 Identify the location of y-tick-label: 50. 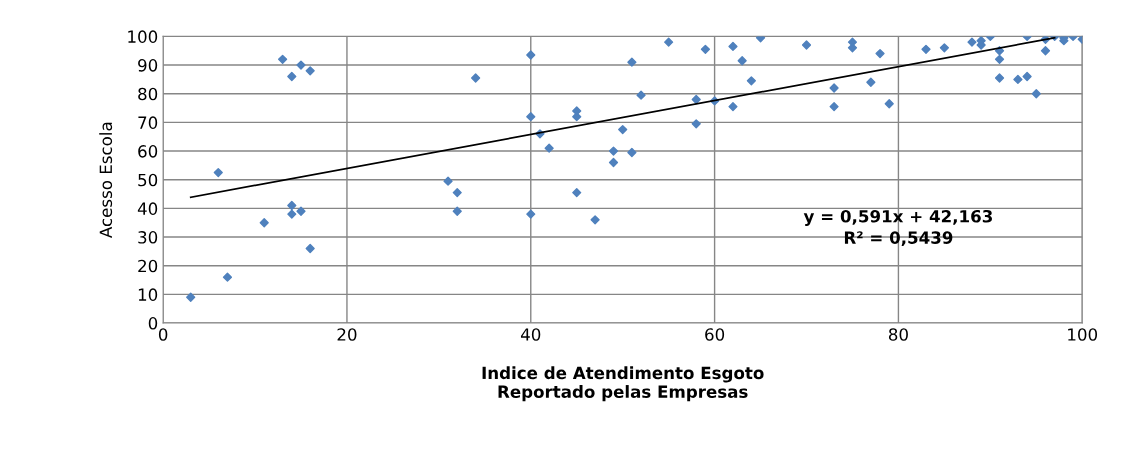
(148, 180).